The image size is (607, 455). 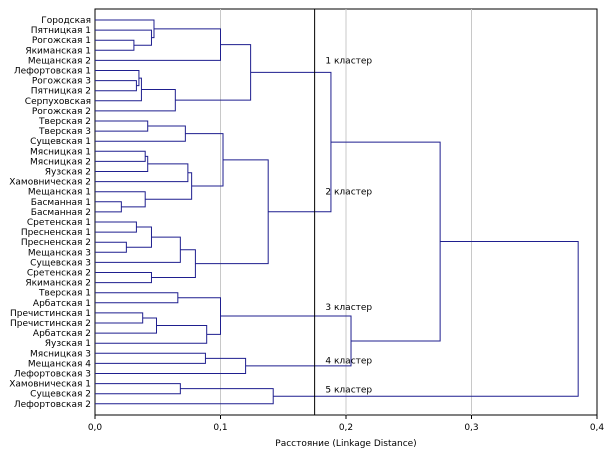 I want to click on leaf-label: Лефортовская 3, so click(x=52, y=375).